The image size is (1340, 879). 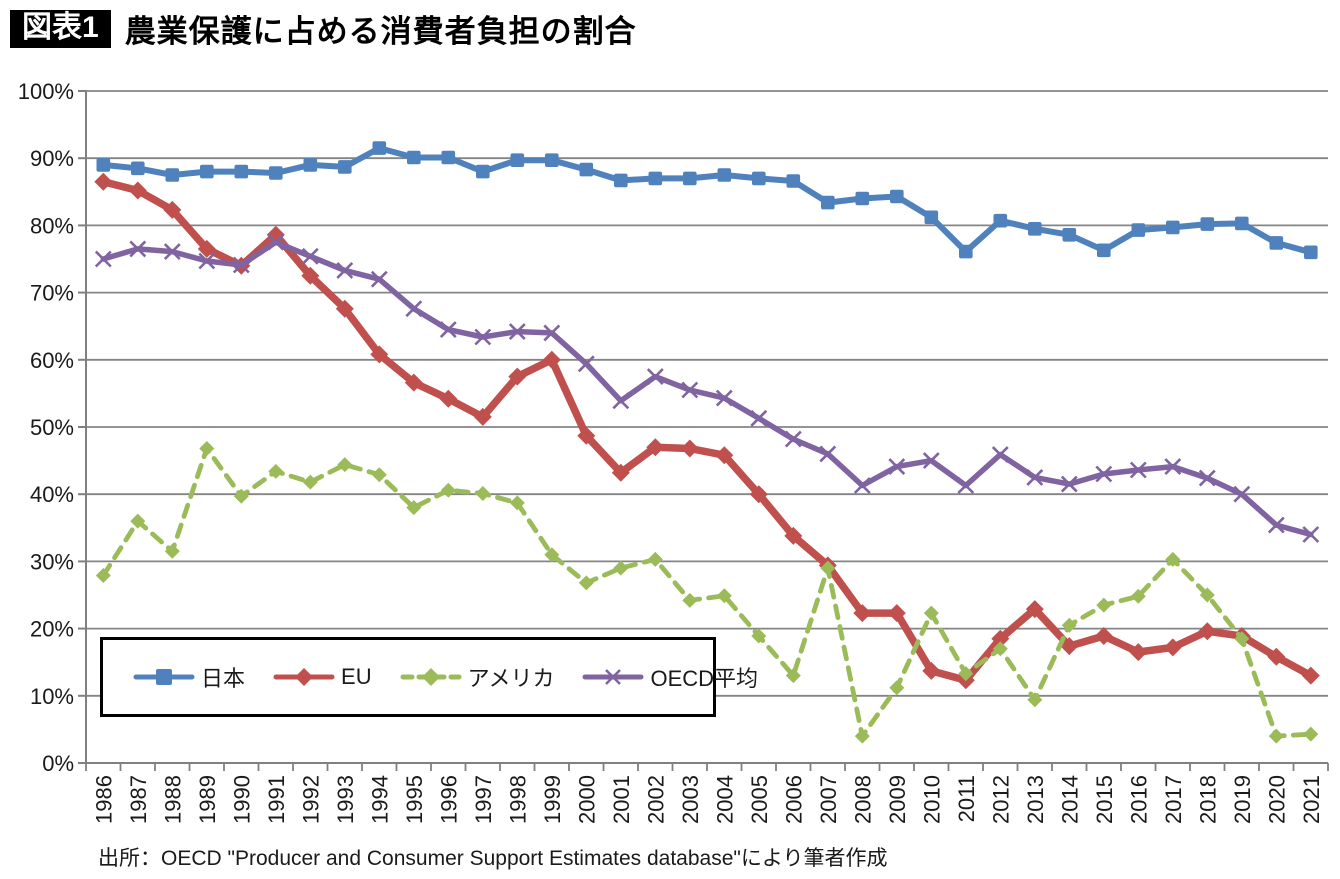 What do you see at coordinates (414, 799) in the screenshot?
I see `x-axis-label: 1995` at bounding box center [414, 799].